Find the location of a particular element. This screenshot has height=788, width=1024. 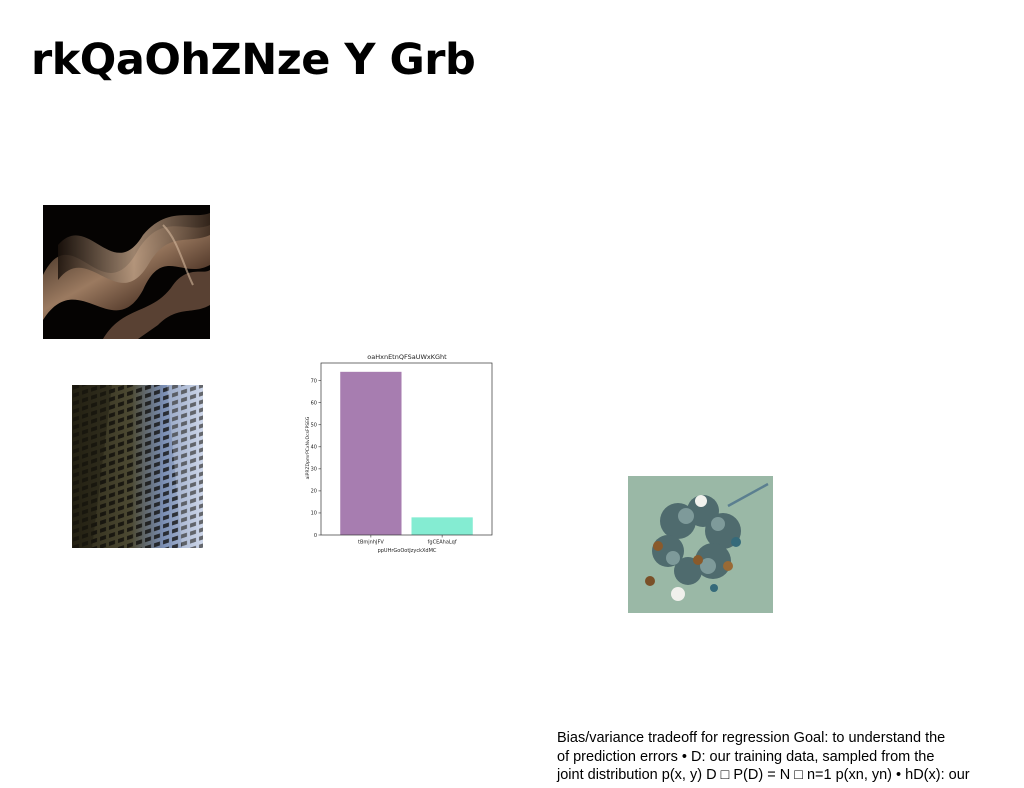

y-tick-label: 30 is located at coordinates (314, 470).